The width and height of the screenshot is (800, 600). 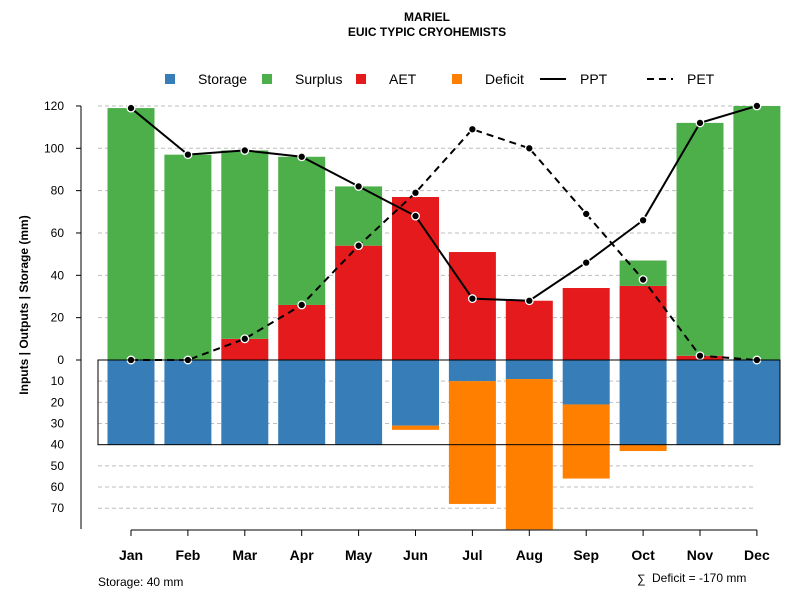 What do you see at coordinates (700, 555) in the screenshot?
I see `month-label: Nov` at bounding box center [700, 555].